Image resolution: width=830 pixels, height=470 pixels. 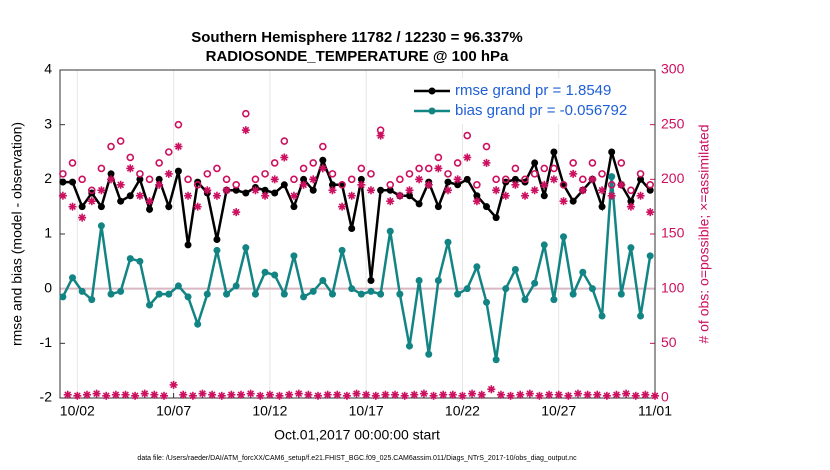 I want to click on x-tick-label: 10/22, so click(x=462, y=411).